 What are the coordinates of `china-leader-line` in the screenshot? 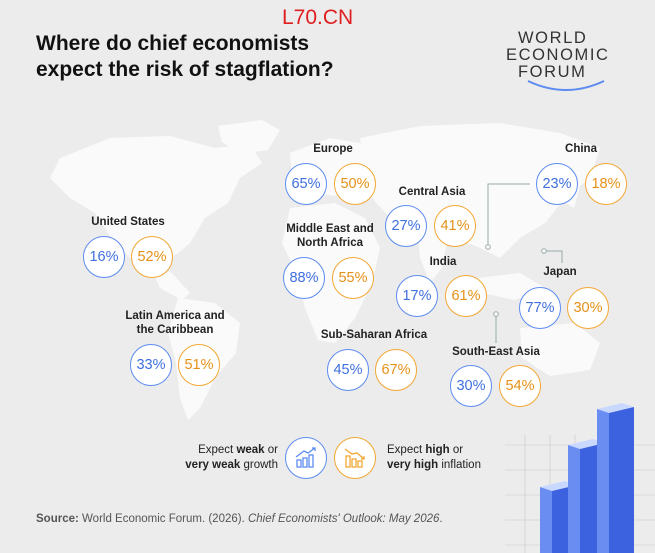 It's located at (508, 214).